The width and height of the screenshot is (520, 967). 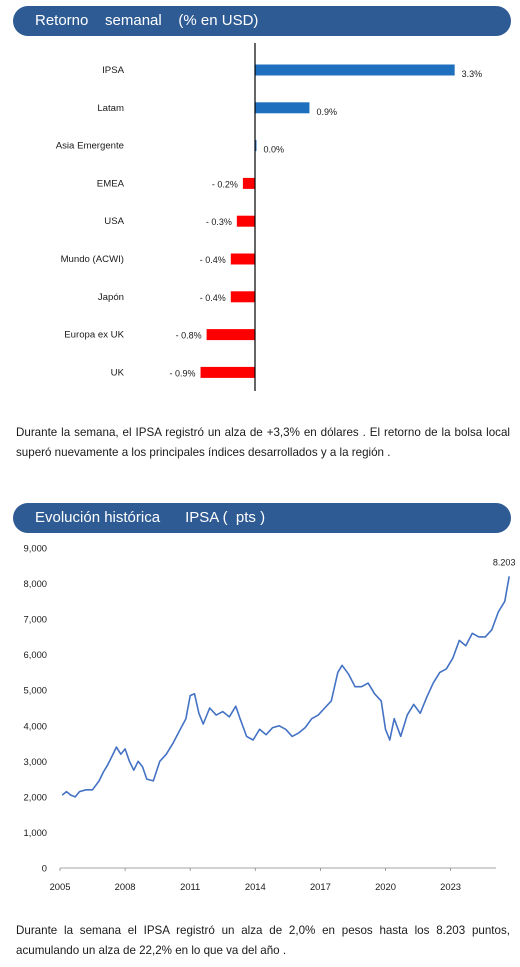 I want to click on bar-value-label: - 0.8%, so click(x=189, y=336).